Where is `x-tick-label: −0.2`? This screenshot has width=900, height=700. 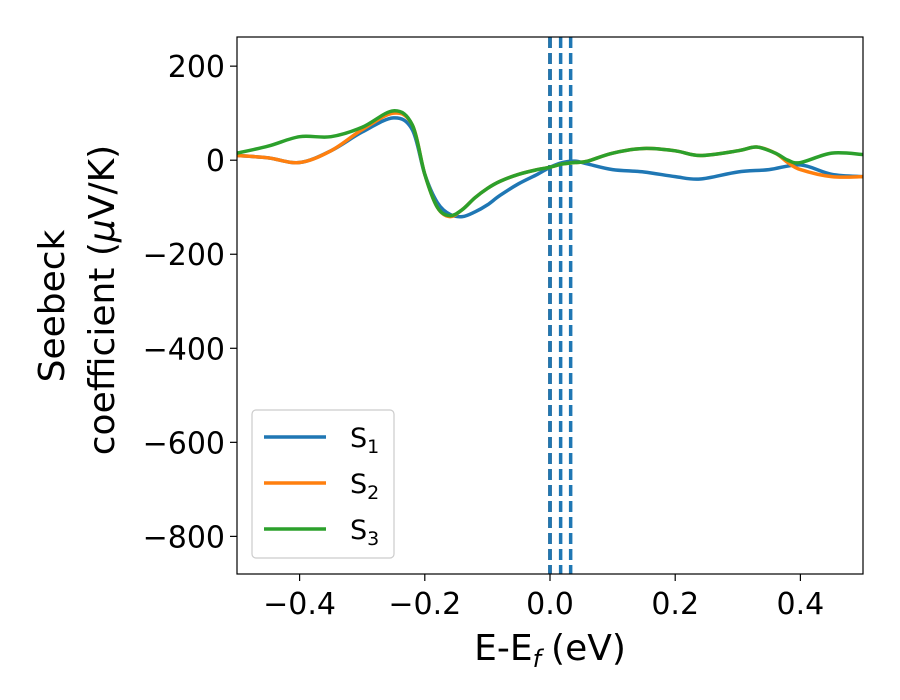 x-tick-label: −0.2 is located at coordinates (424, 604).